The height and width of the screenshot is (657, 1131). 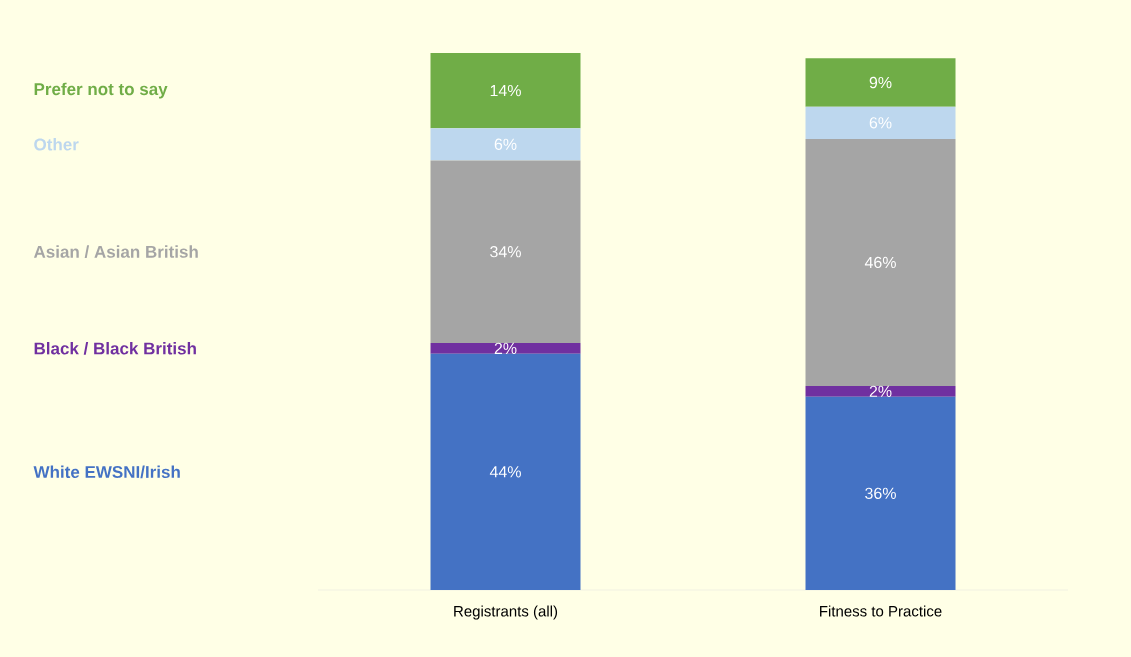 I want to click on data-label: 44%, so click(x=505, y=472).